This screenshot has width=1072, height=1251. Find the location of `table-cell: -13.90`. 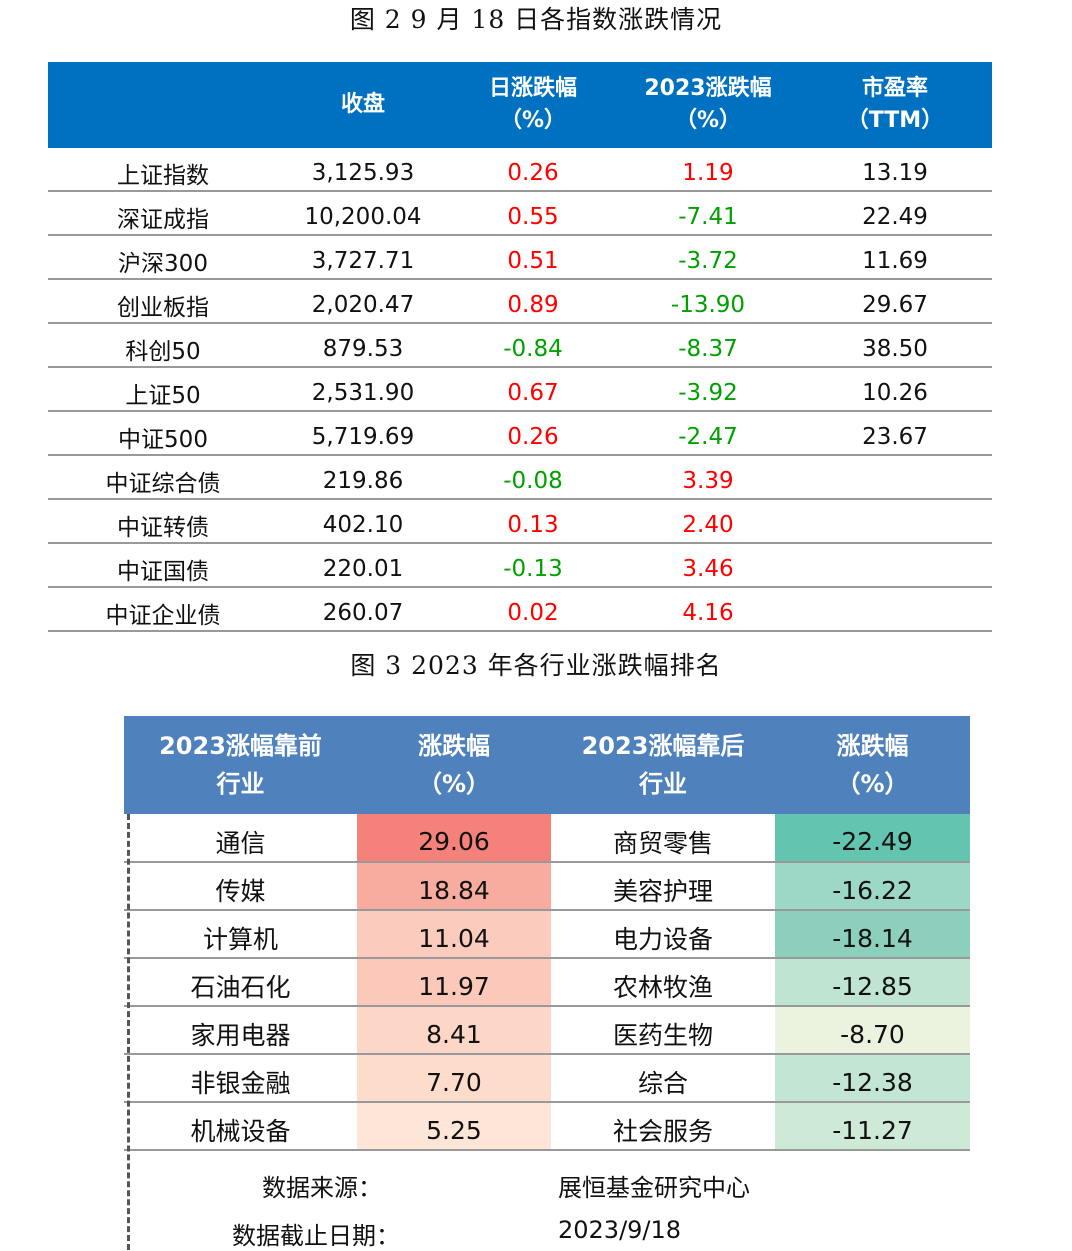

table-cell: -13.90 is located at coordinates (708, 301).